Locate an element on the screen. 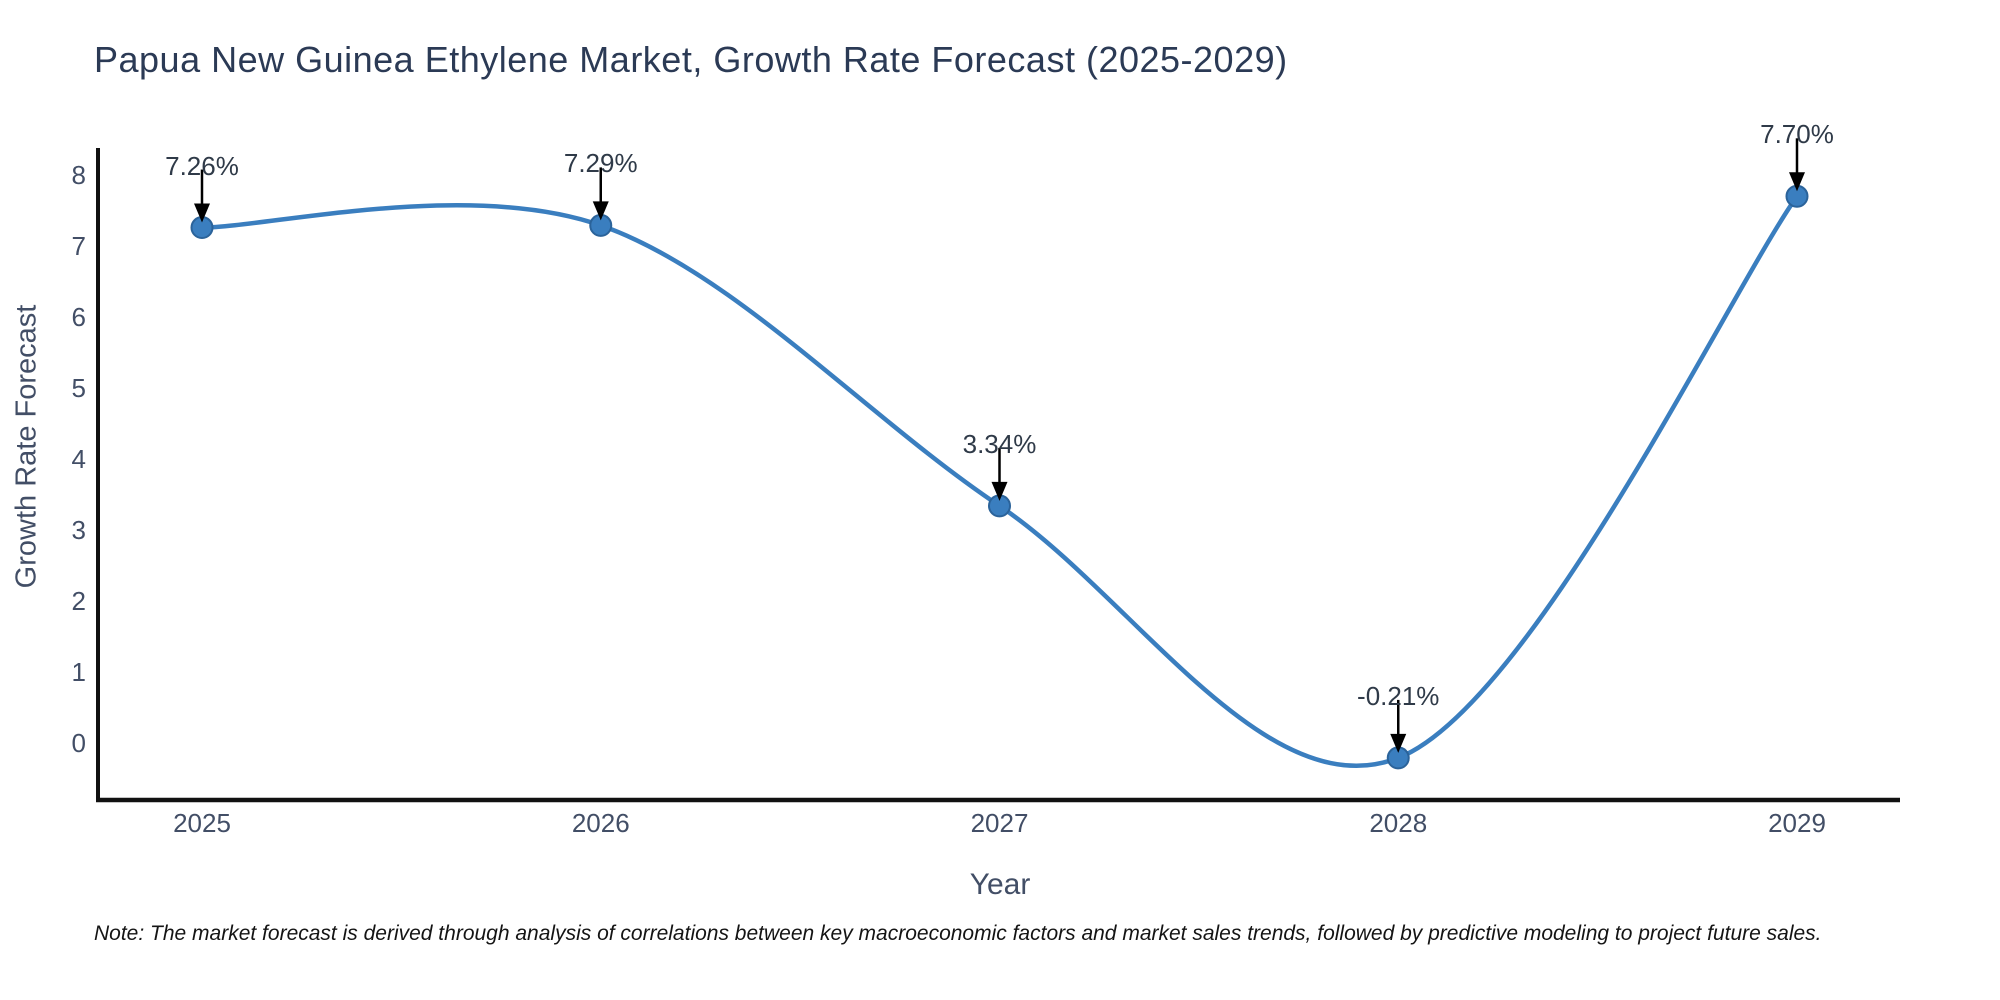 The height and width of the screenshot is (1000, 2000). y-tick-label: 0 is located at coordinates (78, 743).